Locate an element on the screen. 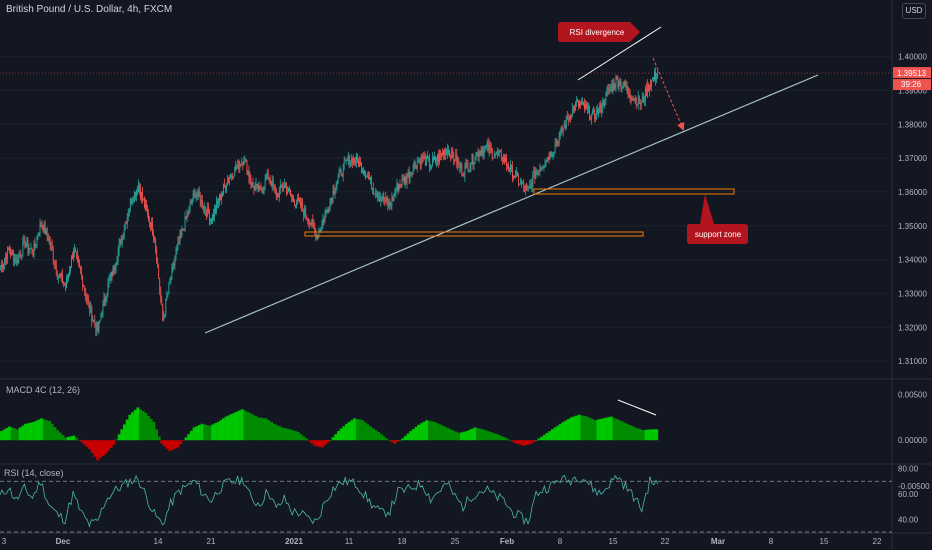  currency-button: USD is located at coordinates (914, 11).